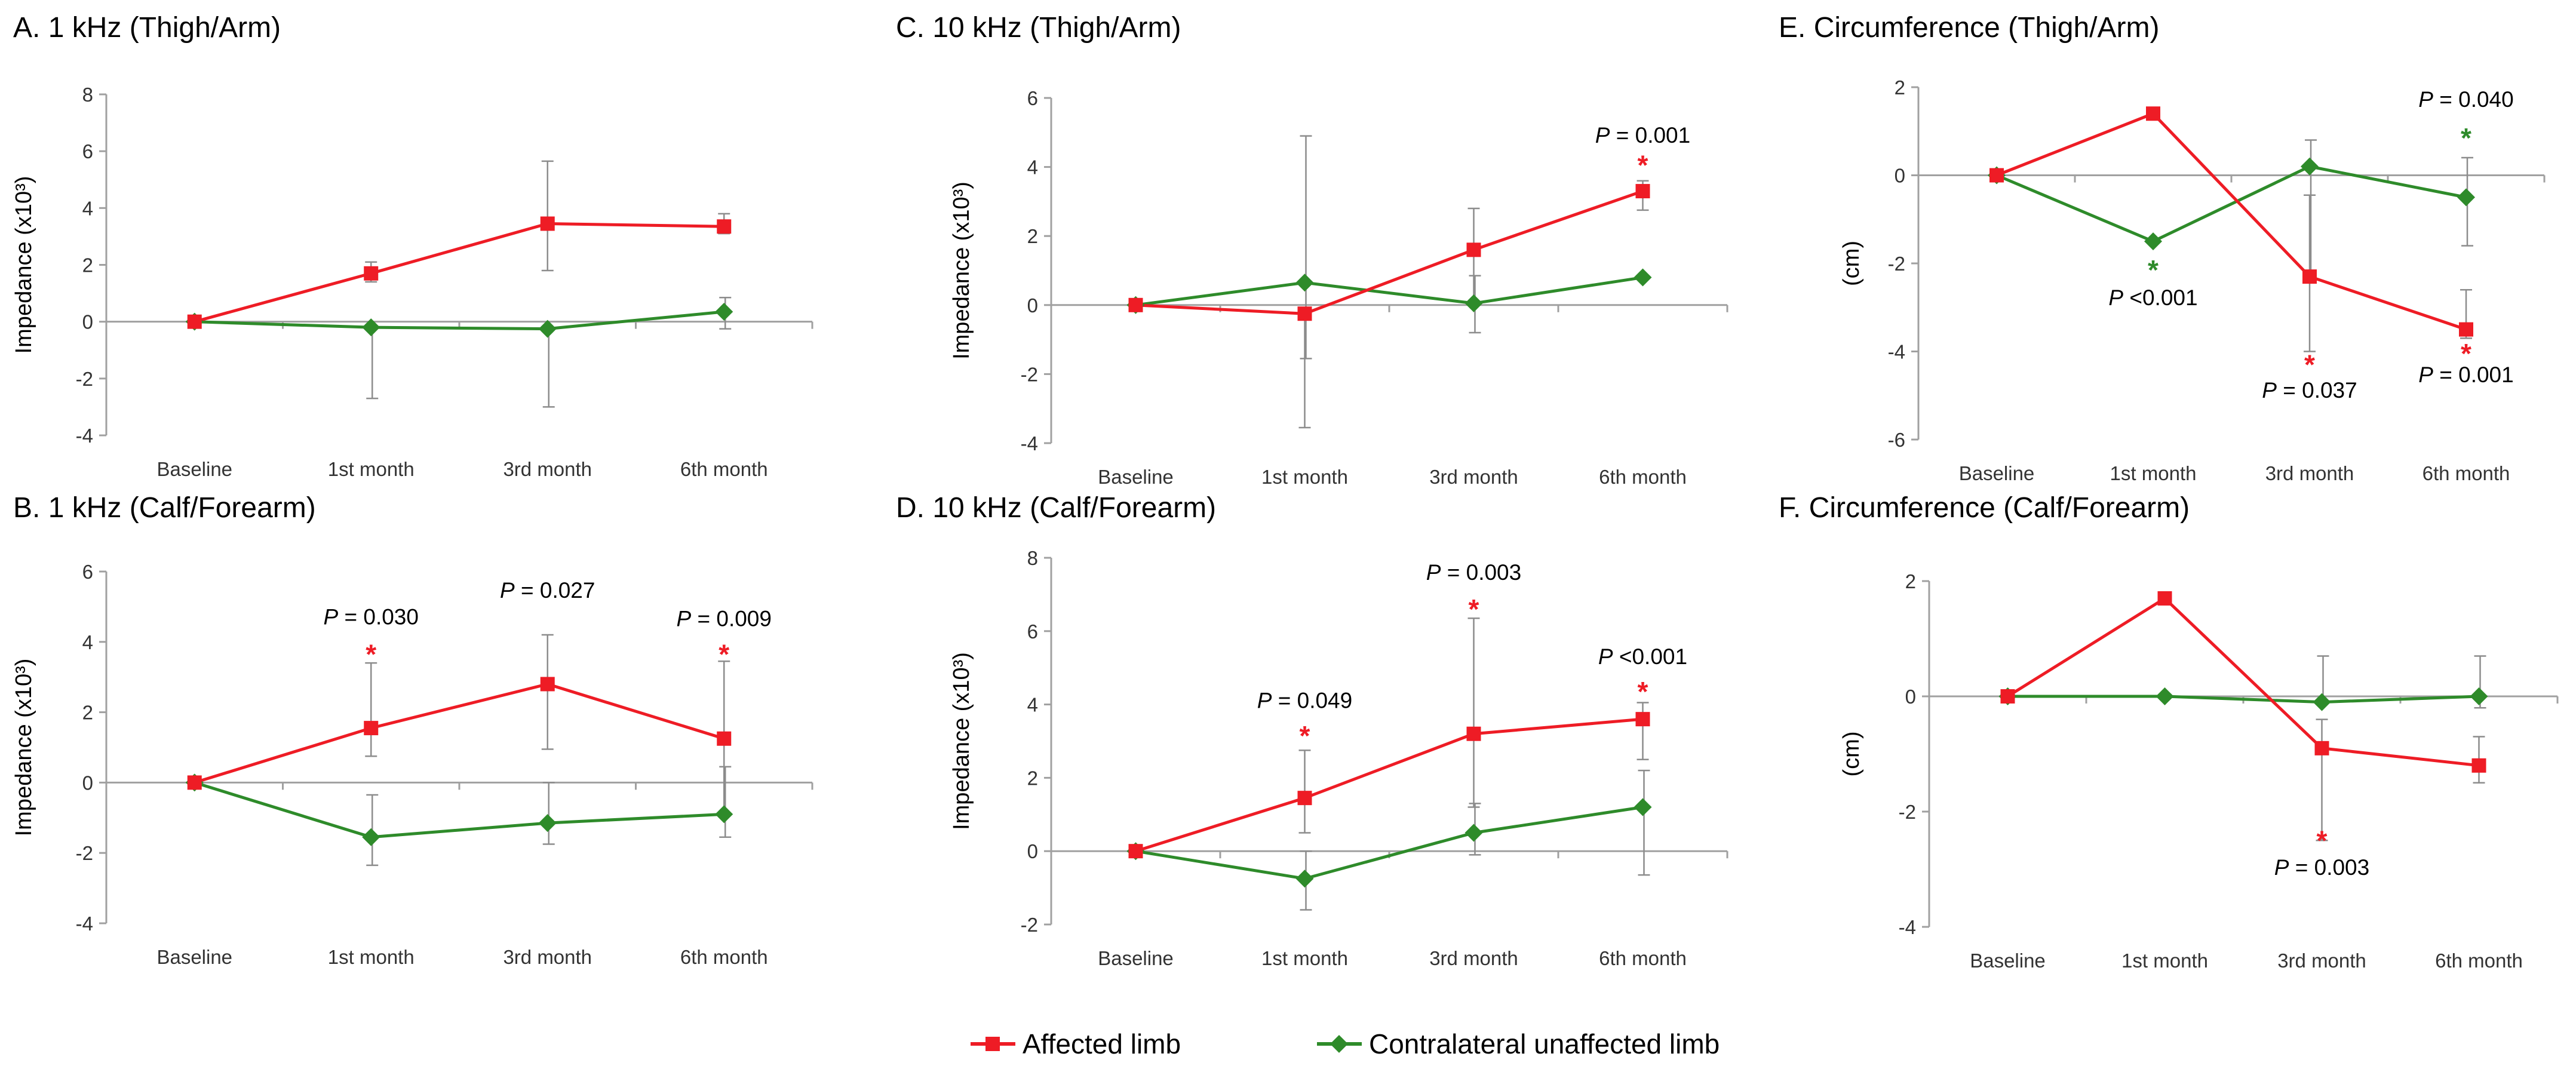 Image resolution: width=2576 pixels, height=1069 pixels. I want to click on panel-title: B. 1 kHz (Calf/Forearm), so click(164, 508).